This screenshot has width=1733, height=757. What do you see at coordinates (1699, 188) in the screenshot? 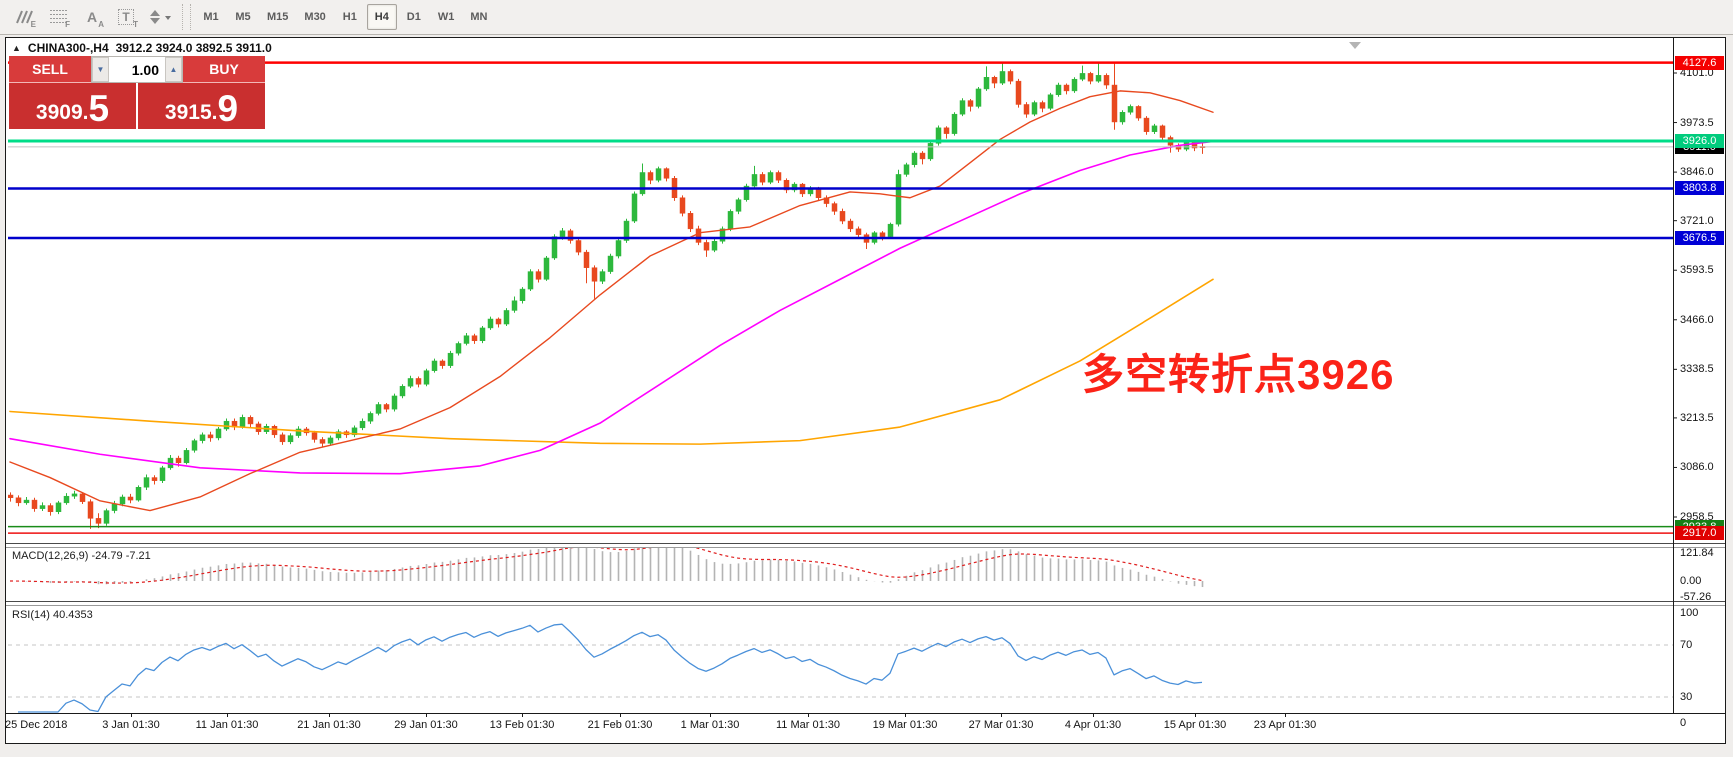
I see `price-badge-3803.8: 3803.8` at bounding box center [1699, 188].